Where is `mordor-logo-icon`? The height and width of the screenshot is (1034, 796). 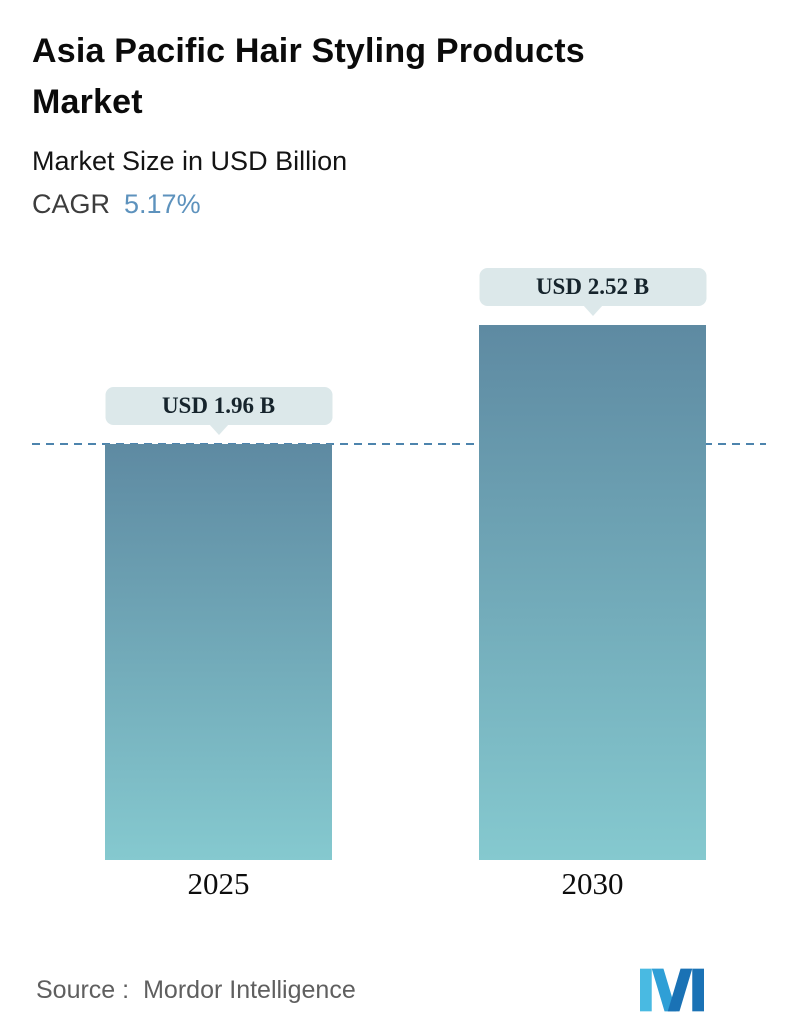
mordor-logo-icon is located at coordinates (672, 990).